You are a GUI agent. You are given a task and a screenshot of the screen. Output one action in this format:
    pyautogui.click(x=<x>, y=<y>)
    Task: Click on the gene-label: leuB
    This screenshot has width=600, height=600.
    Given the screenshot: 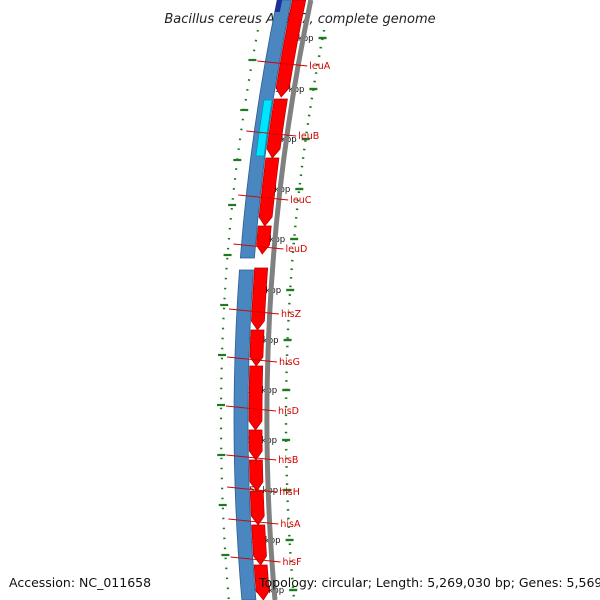 What is the action you would take?
    pyautogui.click(x=308, y=136)
    